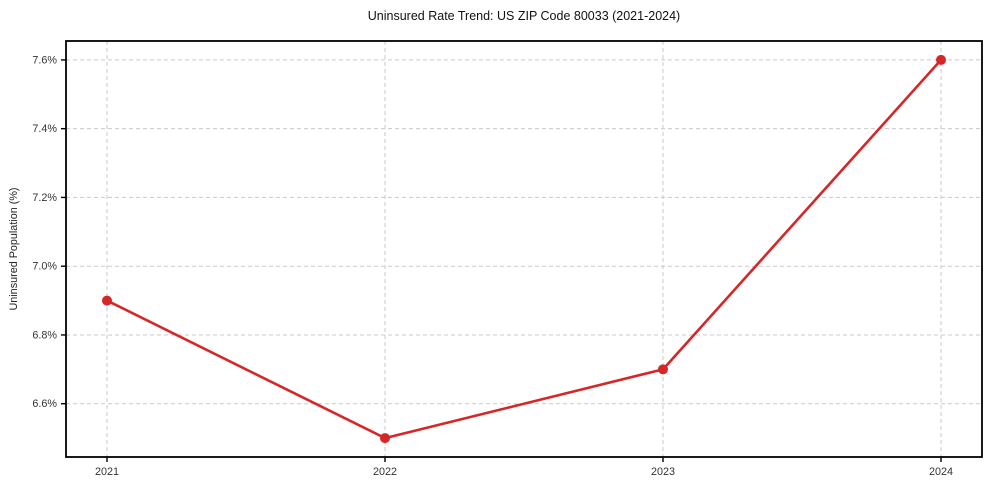 This screenshot has width=989, height=490. Describe the element at coordinates (663, 472) in the screenshot. I see `x-tick-label: 2023` at that location.